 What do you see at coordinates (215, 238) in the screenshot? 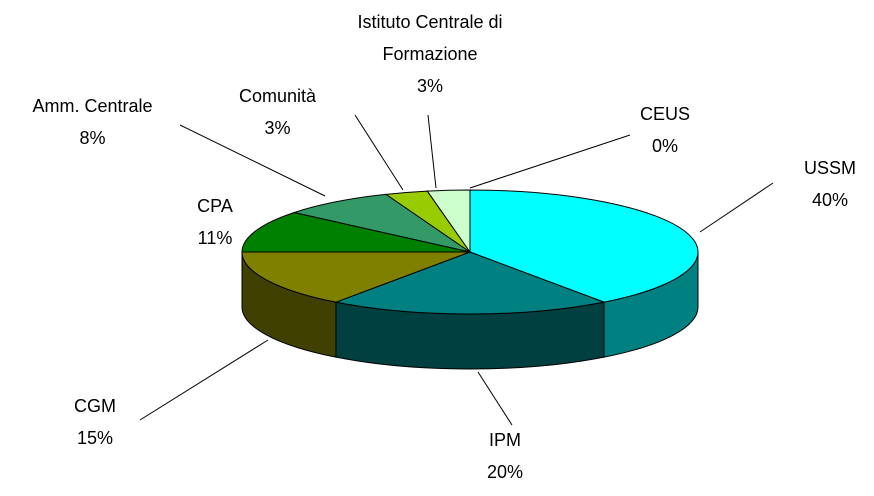
I see `value-label: 11%` at bounding box center [215, 238].